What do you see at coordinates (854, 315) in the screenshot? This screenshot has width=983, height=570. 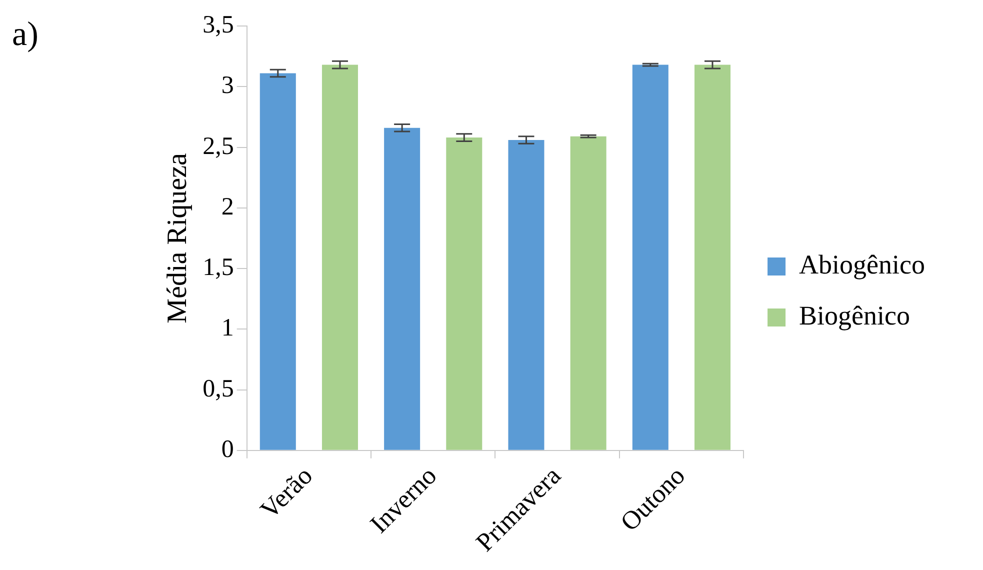 I see `legend-label: Biogênico` at bounding box center [854, 315].